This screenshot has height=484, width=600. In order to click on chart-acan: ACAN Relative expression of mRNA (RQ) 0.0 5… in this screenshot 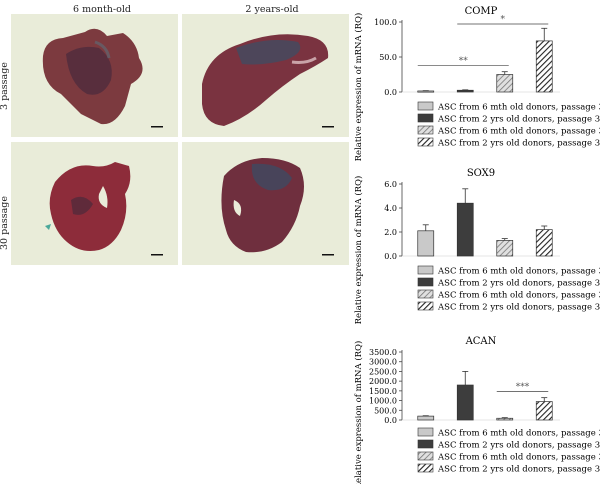, I will do `click(476, 403)`.